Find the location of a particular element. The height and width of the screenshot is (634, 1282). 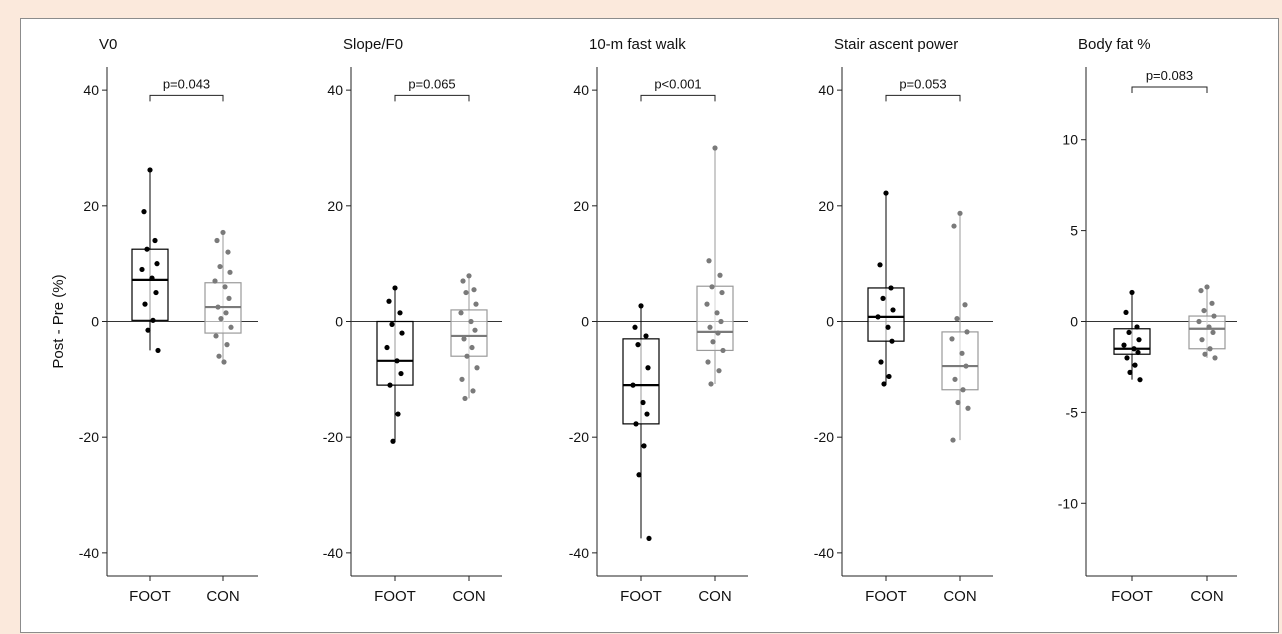

chart-panel: Body fat % 10 5 0 -5 -10 FOOT CON p=0.083 is located at coordinates (1147, 320).